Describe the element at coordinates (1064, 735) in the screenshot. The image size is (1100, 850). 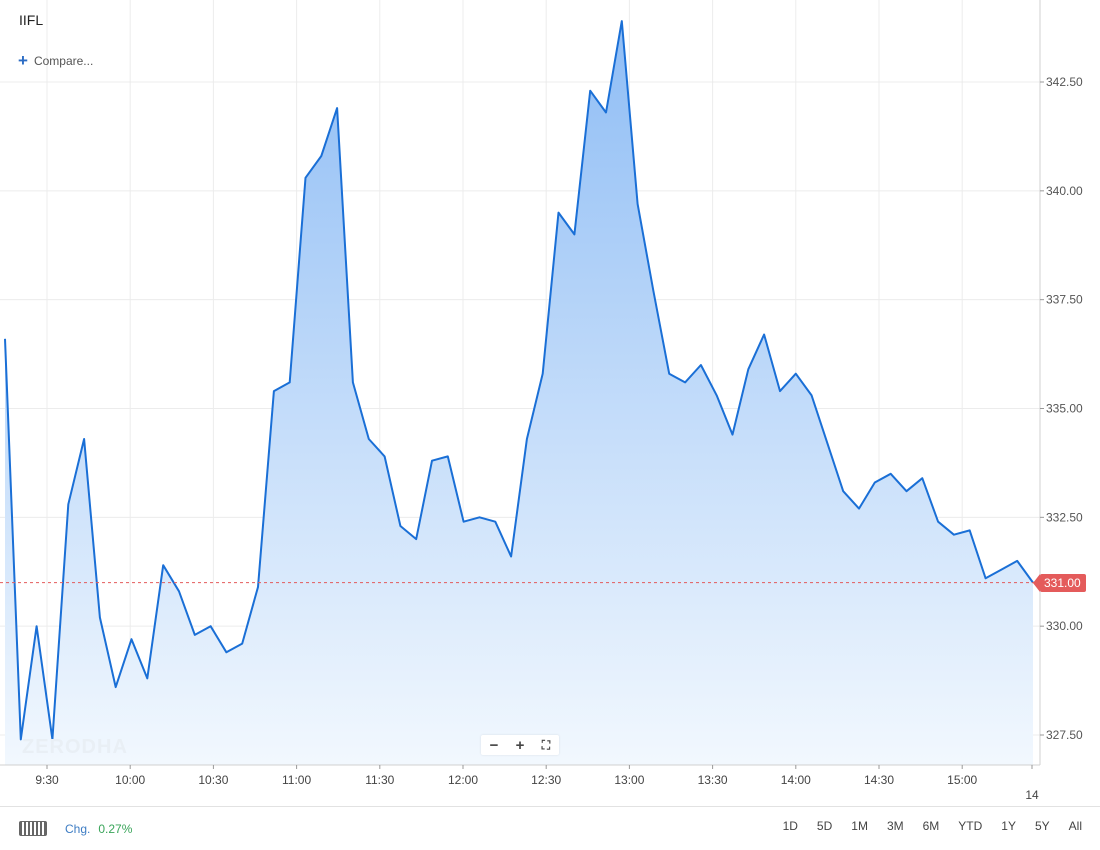
I see `y-tick-label: 327.50` at that location.